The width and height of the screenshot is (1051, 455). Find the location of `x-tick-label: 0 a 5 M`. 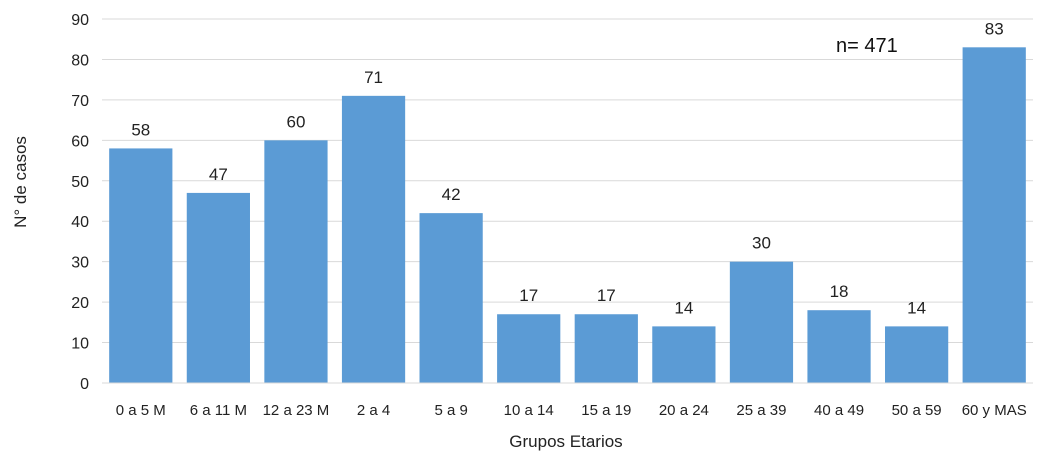

x-tick-label: 0 a 5 M is located at coordinates (141, 410).